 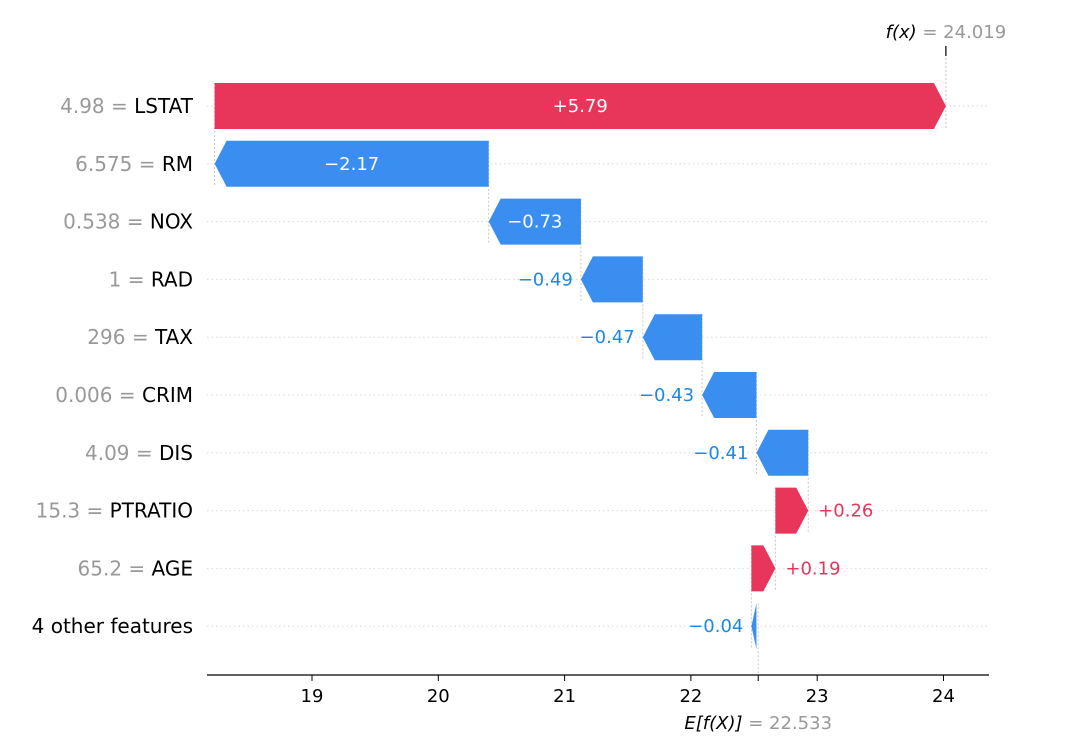 I want to click on base-value-number: = 22.533, so click(x=788, y=723).